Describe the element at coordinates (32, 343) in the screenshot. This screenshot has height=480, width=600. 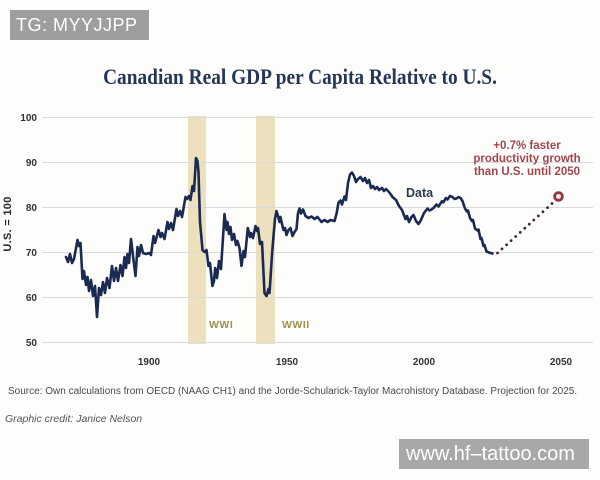
I see `svg-text: 50` at that location.